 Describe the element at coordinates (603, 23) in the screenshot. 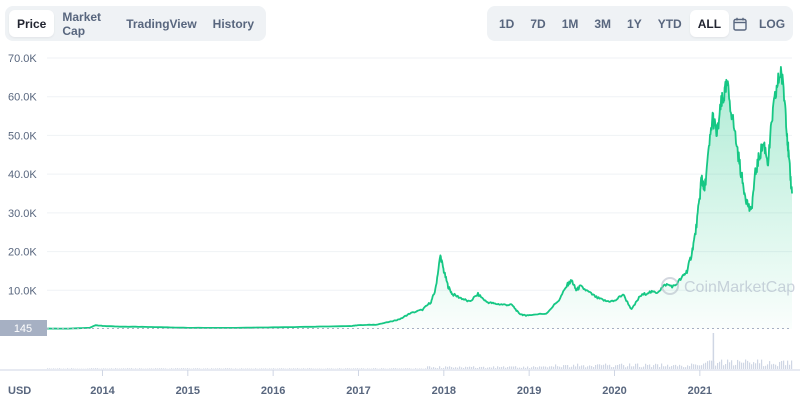

I see `range-3m: 3M` at that location.